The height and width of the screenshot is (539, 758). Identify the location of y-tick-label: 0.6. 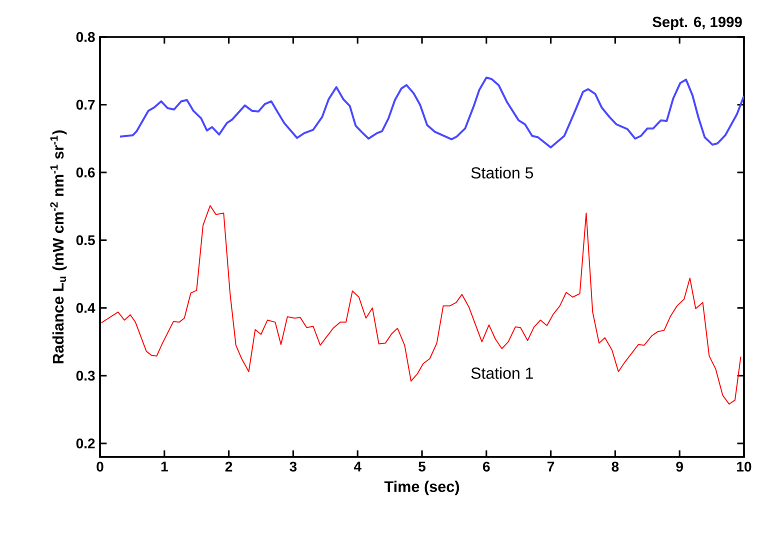
(85, 173).